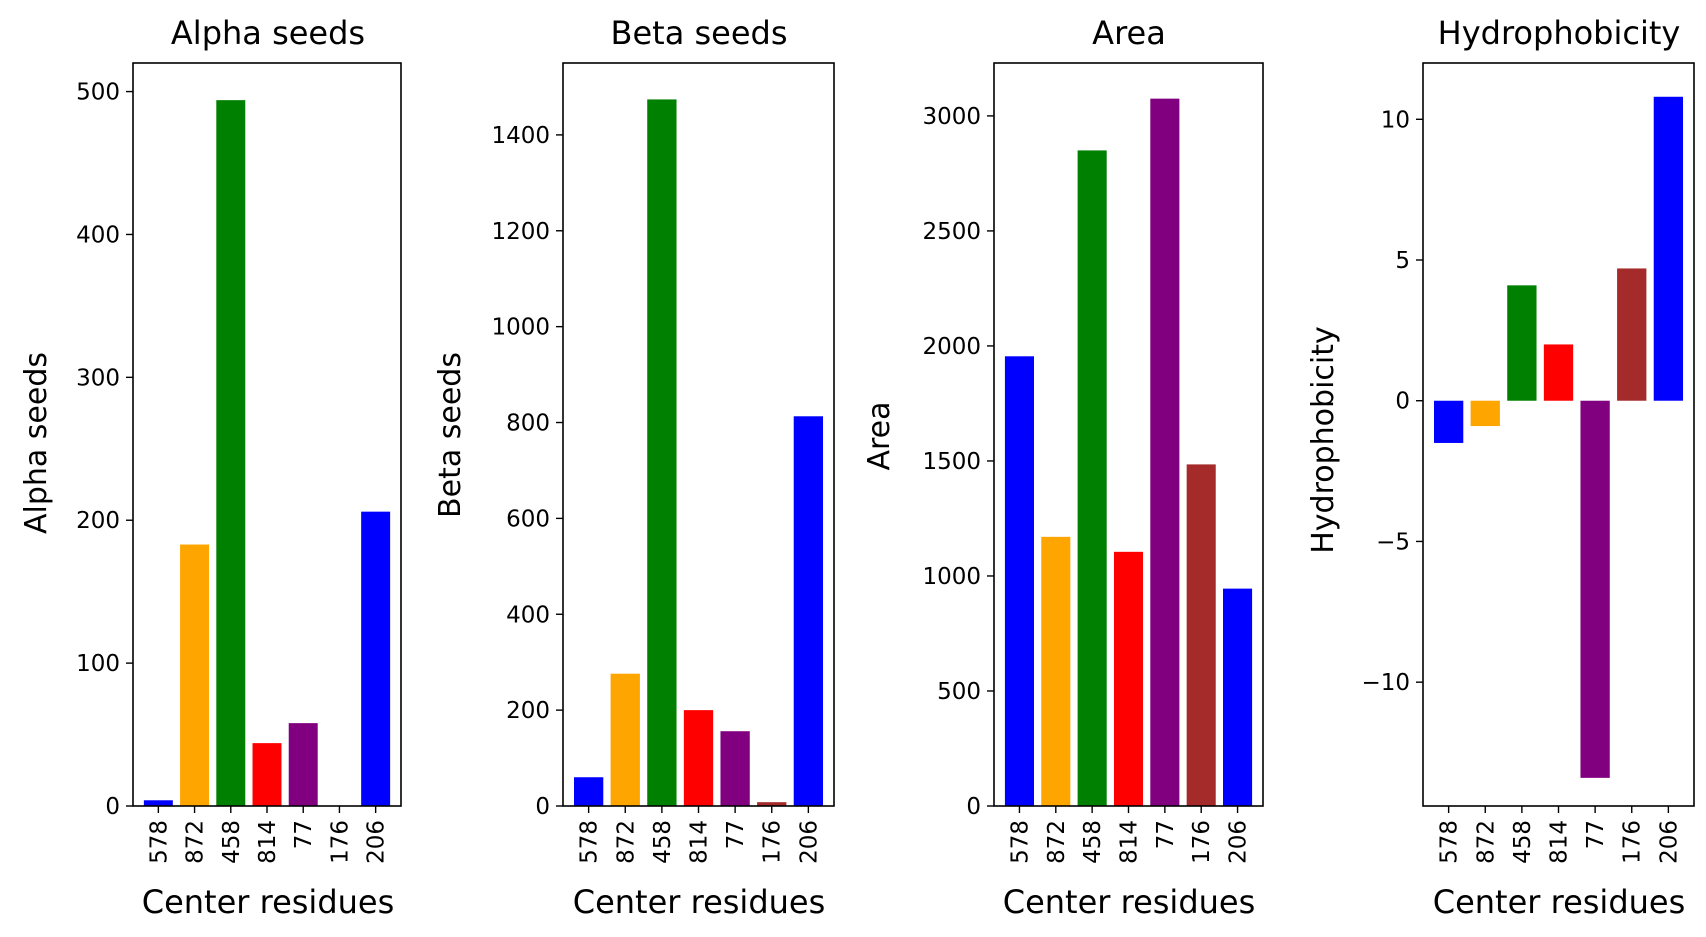 Image resolution: width=1706 pixels, height=937 pixels. What do you see at coordinates (1129, 33) in the screenshot?
I see `chart-title: Area` at bounding box center [1129, 33].